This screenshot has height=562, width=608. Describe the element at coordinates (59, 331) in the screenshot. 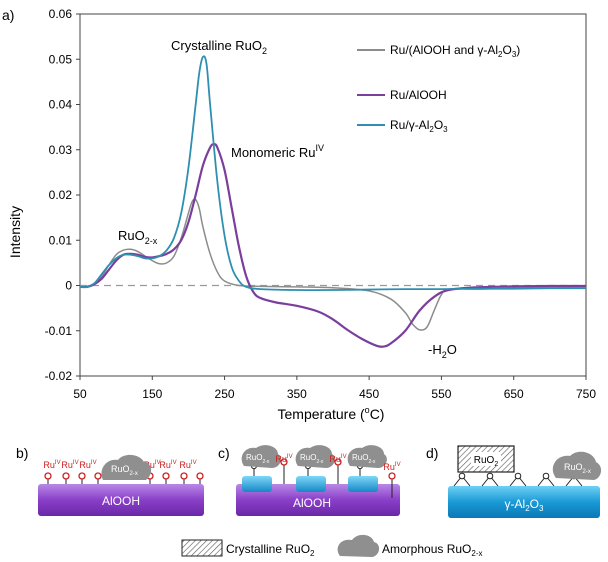

I see `y-tick-label: -0.01` at that location.